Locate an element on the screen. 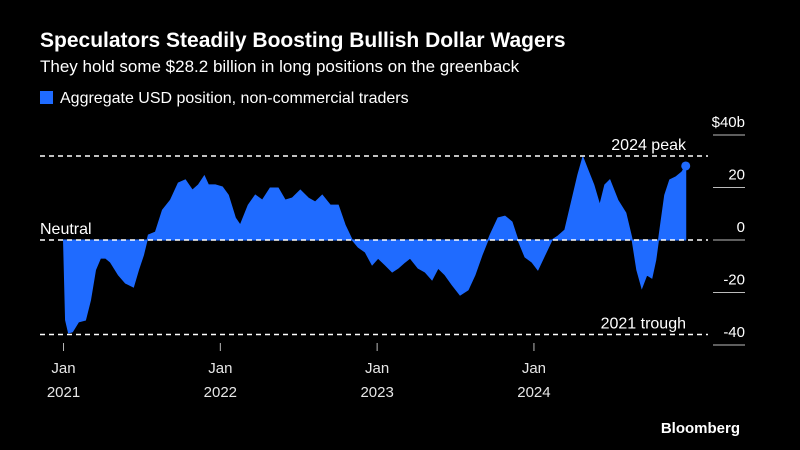  y-tick-label: 20 is located at coordinates (736, 175).